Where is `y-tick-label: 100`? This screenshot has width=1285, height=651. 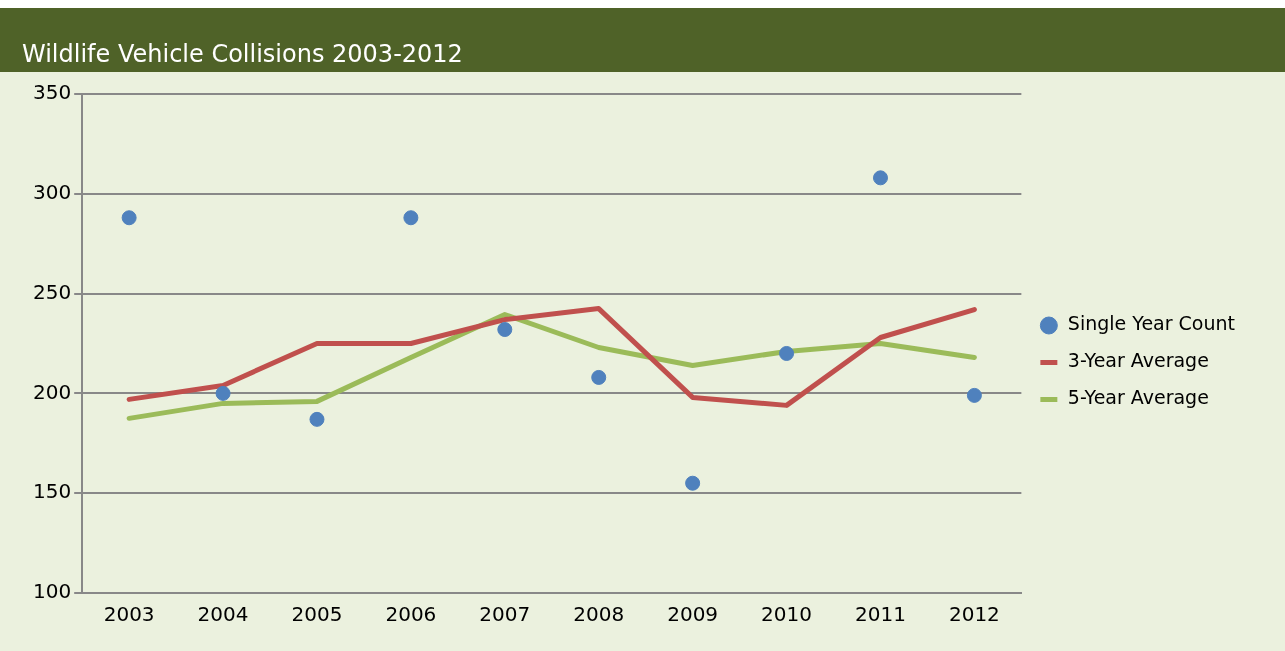 y-tick-label: 100 is located at coordinates (52, 591).